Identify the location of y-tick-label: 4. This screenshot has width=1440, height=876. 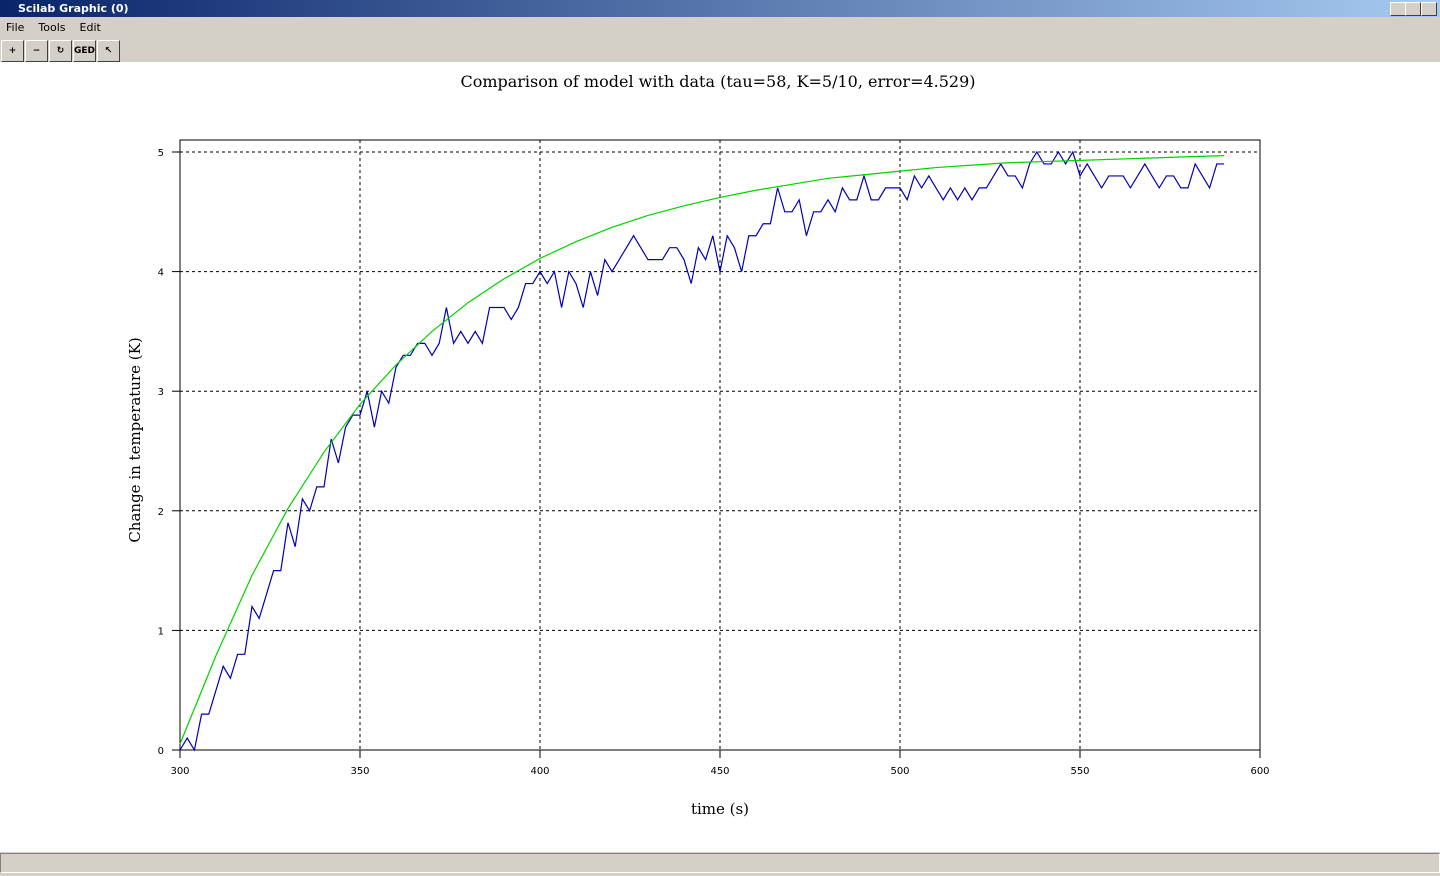
(161, 273).